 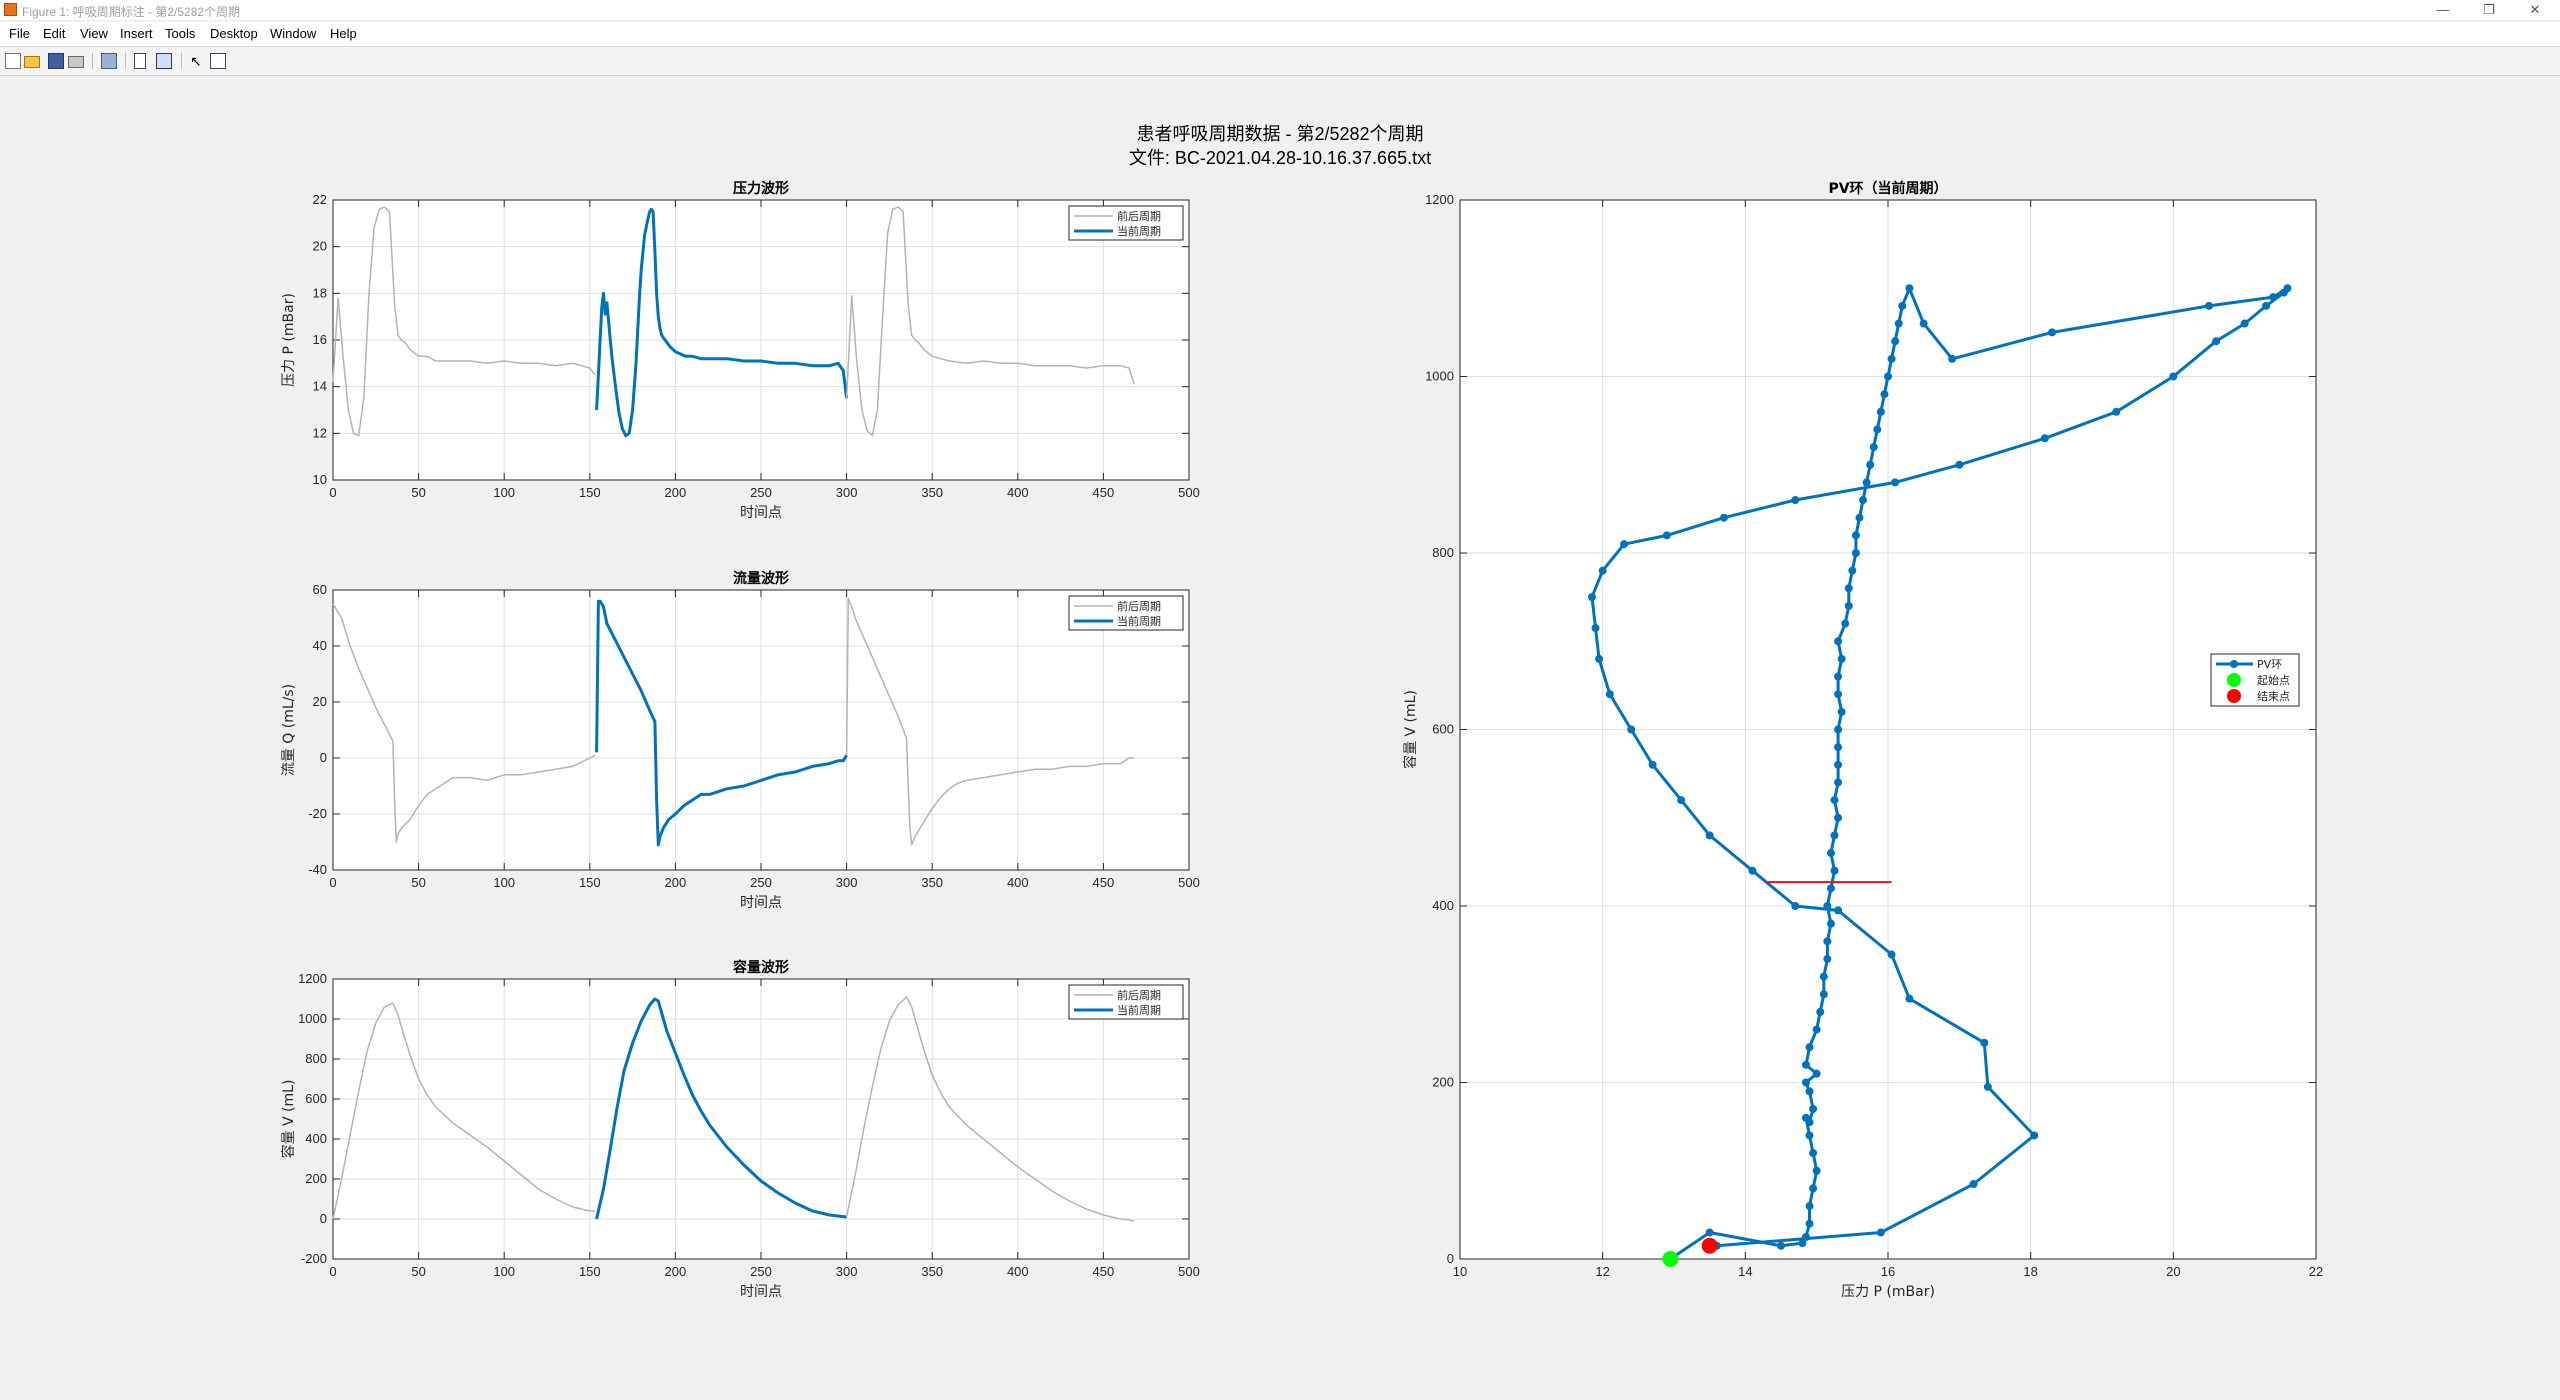 I want to click on menu-desktop: Desktop, so click(x=234, y=33).